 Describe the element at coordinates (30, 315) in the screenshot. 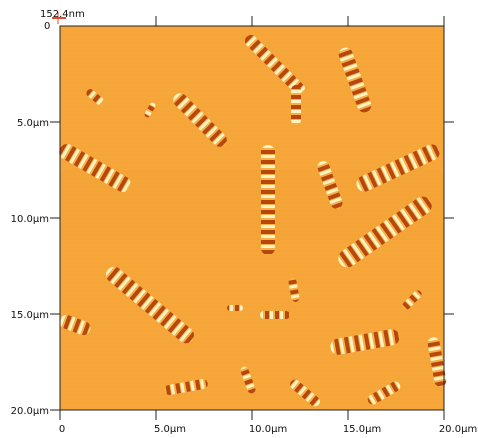

I see `y-tick-label: 15.0µm` at that location.